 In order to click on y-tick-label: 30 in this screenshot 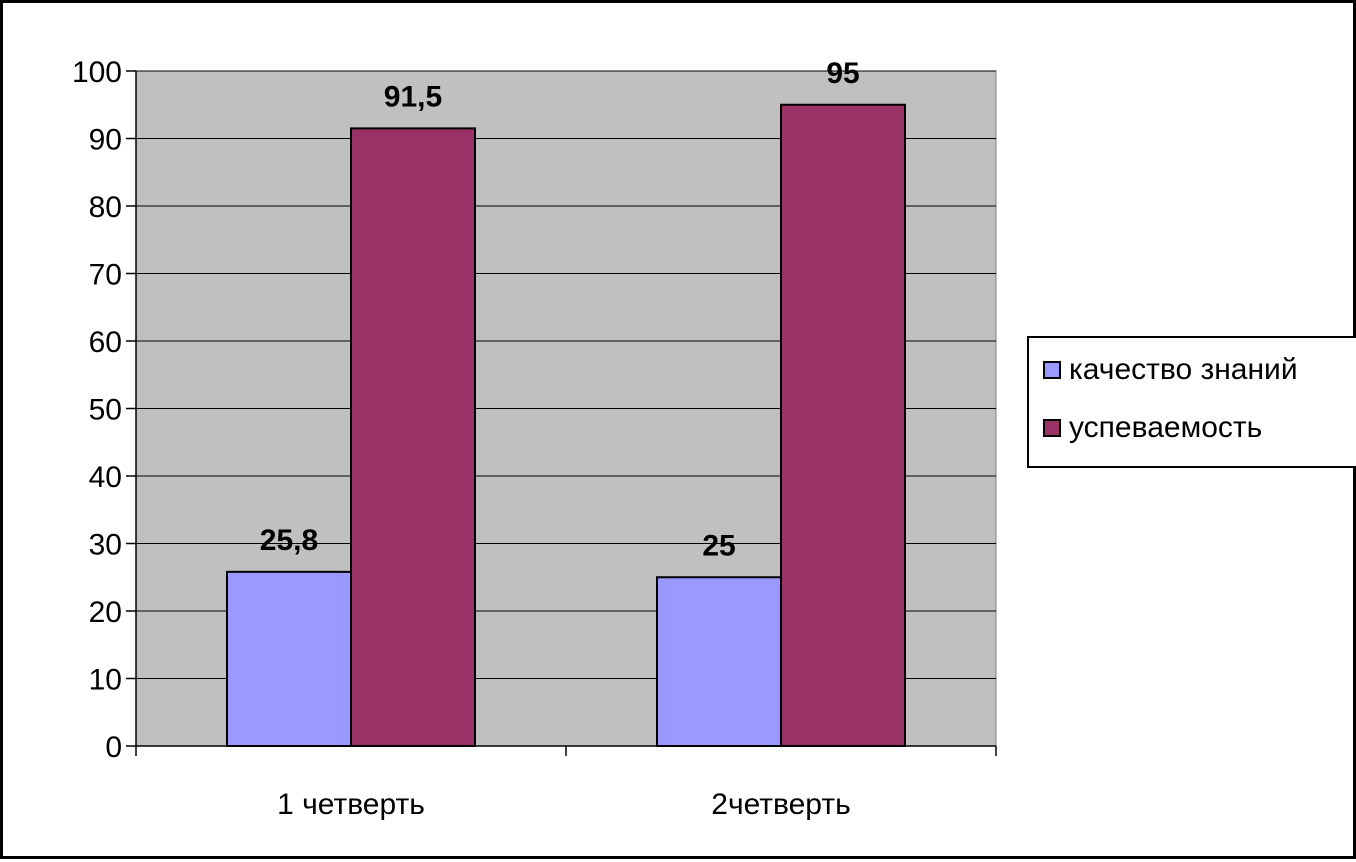, I will do `click(105, 545)`.